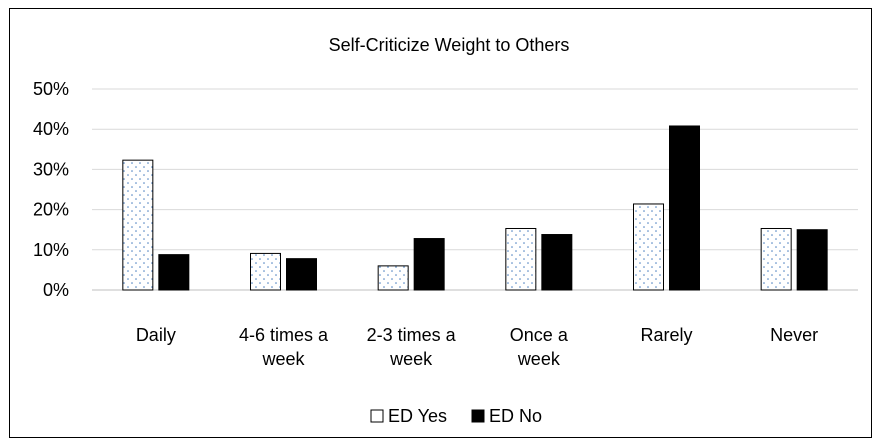 This screenshot has height=441, width=875. What do you see at coordinates (156, 335) in the screenshot?
I see `x-tick-label: Daily` at bounding box center [156, 335].